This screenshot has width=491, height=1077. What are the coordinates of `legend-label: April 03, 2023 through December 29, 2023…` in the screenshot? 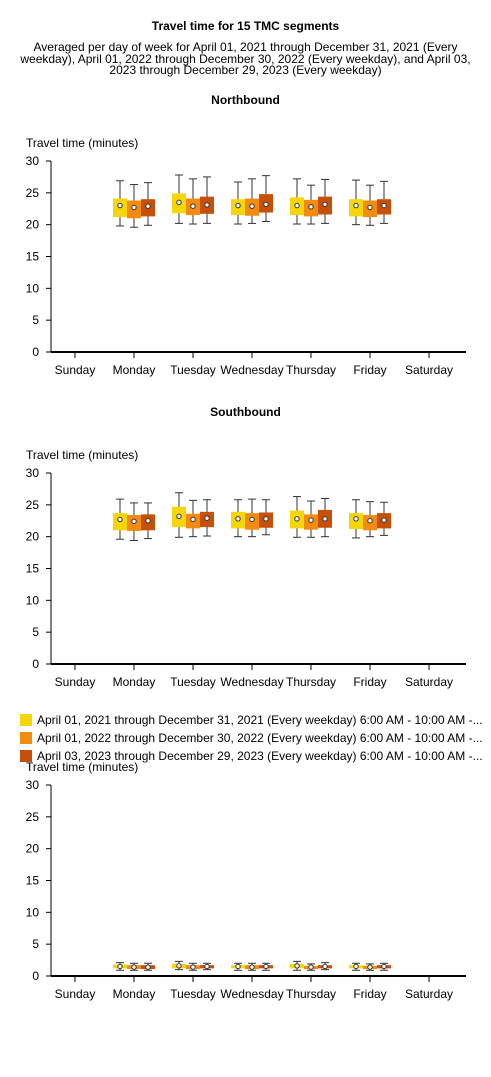 It's located at (260, 756).